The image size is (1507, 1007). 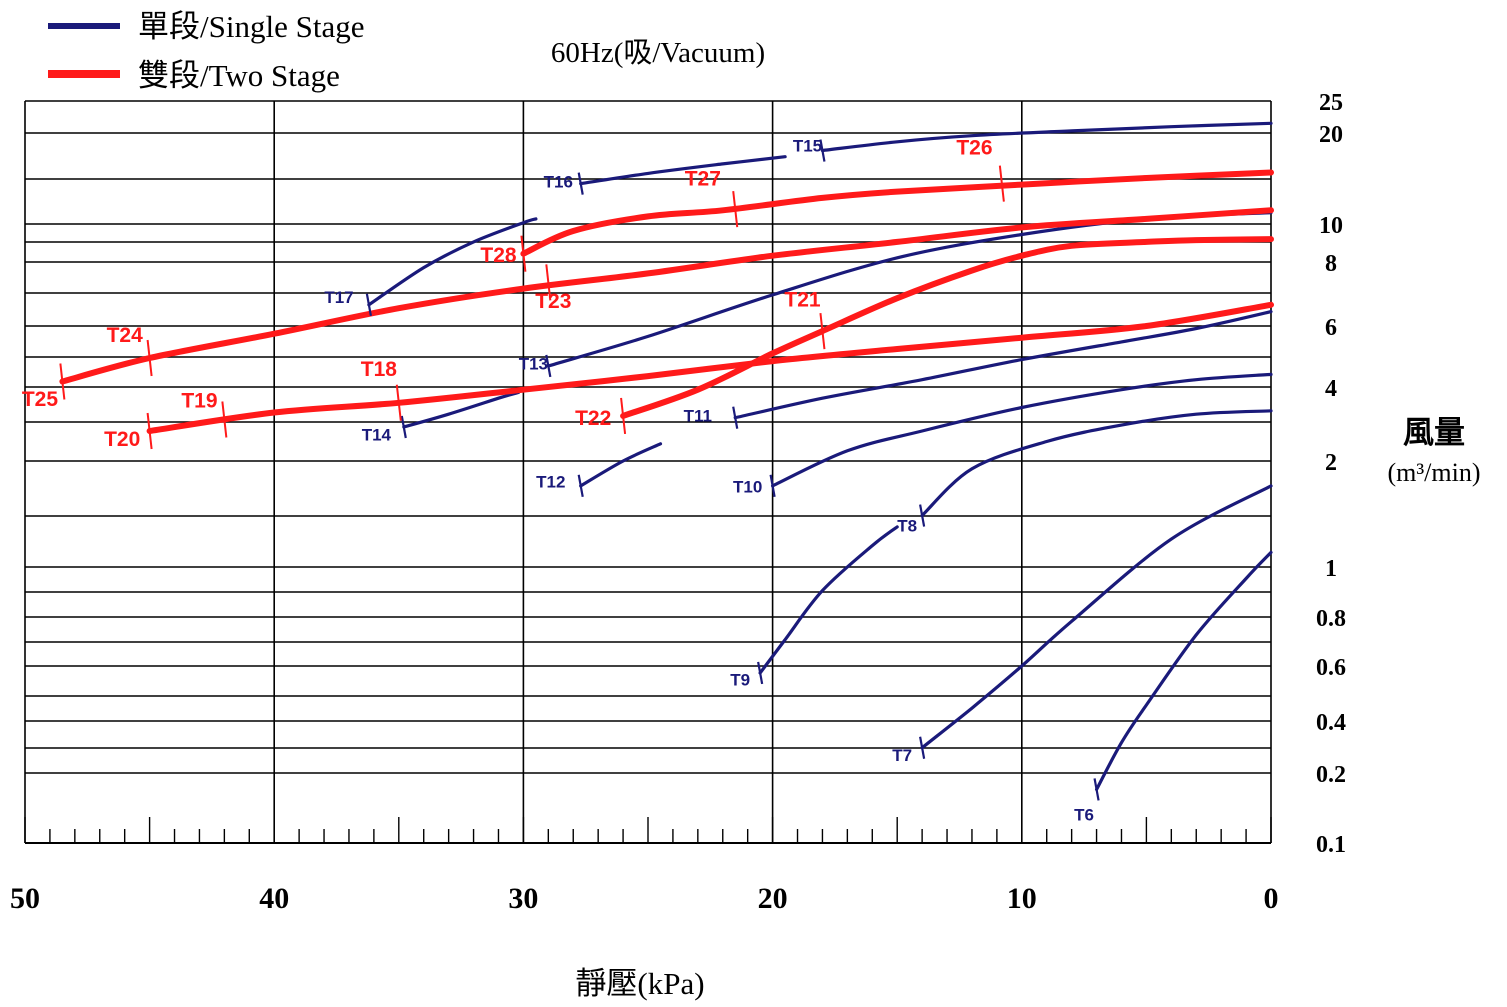 I want to click on series-label-t25: T25, so click(x=40, y=399).